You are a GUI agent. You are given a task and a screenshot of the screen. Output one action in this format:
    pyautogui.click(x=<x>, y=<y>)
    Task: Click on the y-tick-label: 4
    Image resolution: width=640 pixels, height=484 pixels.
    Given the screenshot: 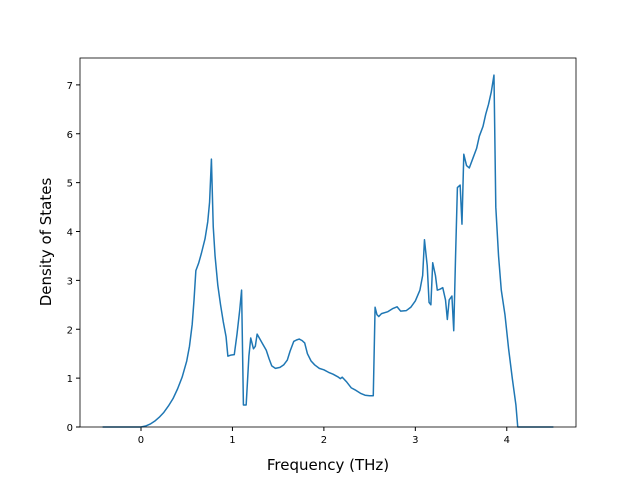 What is the action you would take?
    pyautogui.click(x=70, y=233)
    